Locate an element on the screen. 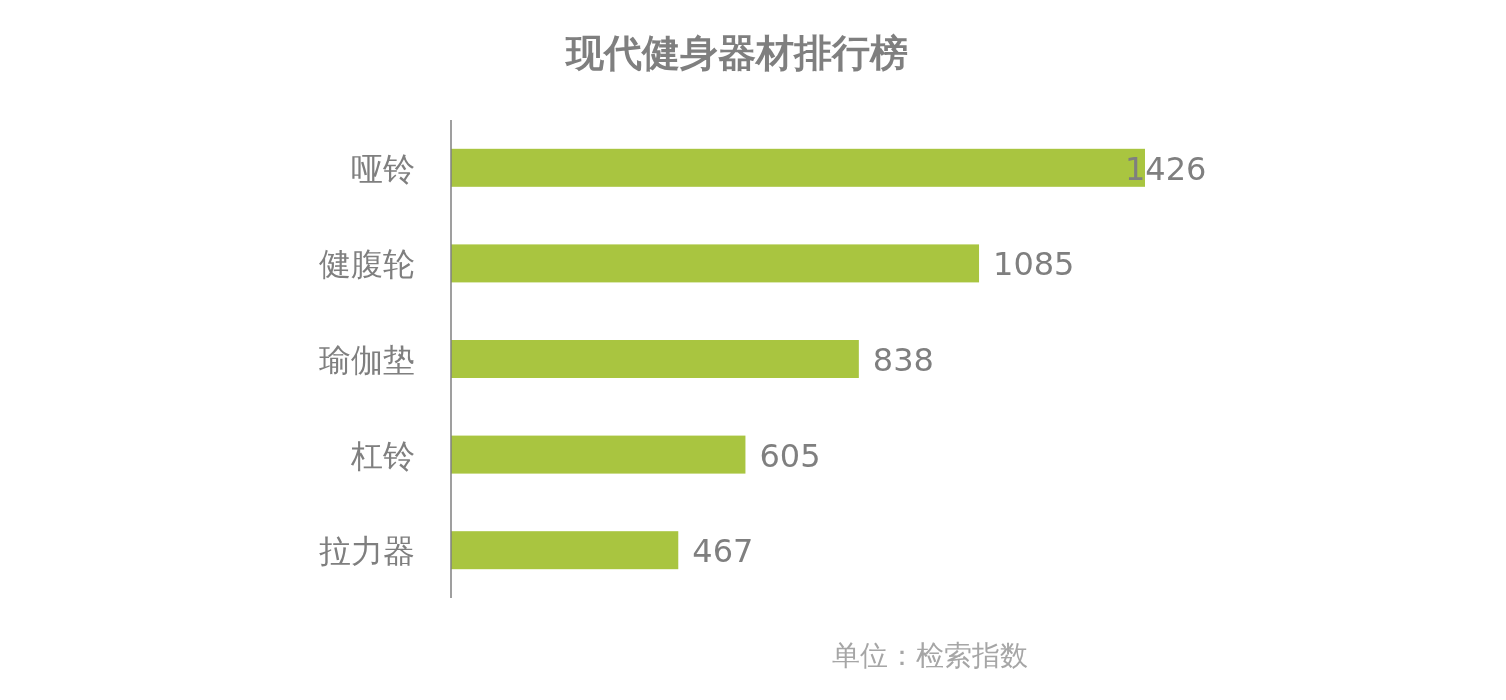 The image size is (1506, 700). y-tick-label: 哑铃 is located at coordinates (383, 168).